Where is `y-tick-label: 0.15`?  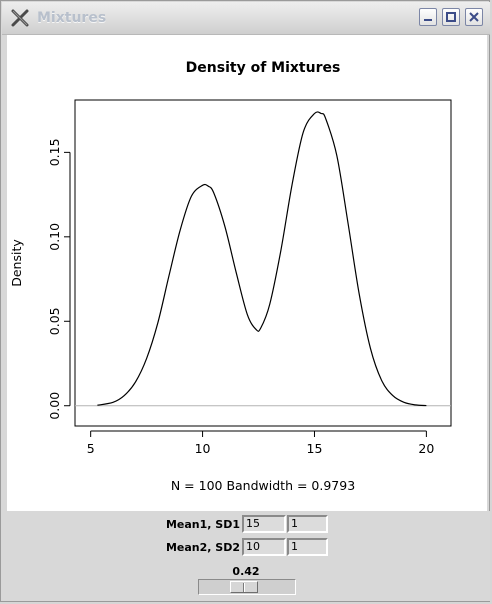 y-tick-label: 0.15 is located at coordinates (54, 152).